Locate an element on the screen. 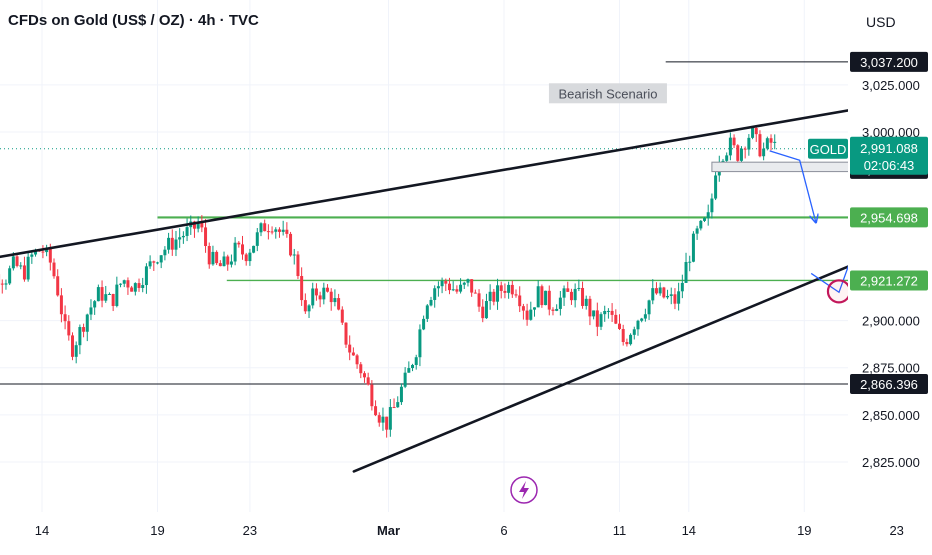 Image resolution: width=932 pixels, height=555 pixels. price-level-tag: 2,866.396 is located at coordinates (889, 384).